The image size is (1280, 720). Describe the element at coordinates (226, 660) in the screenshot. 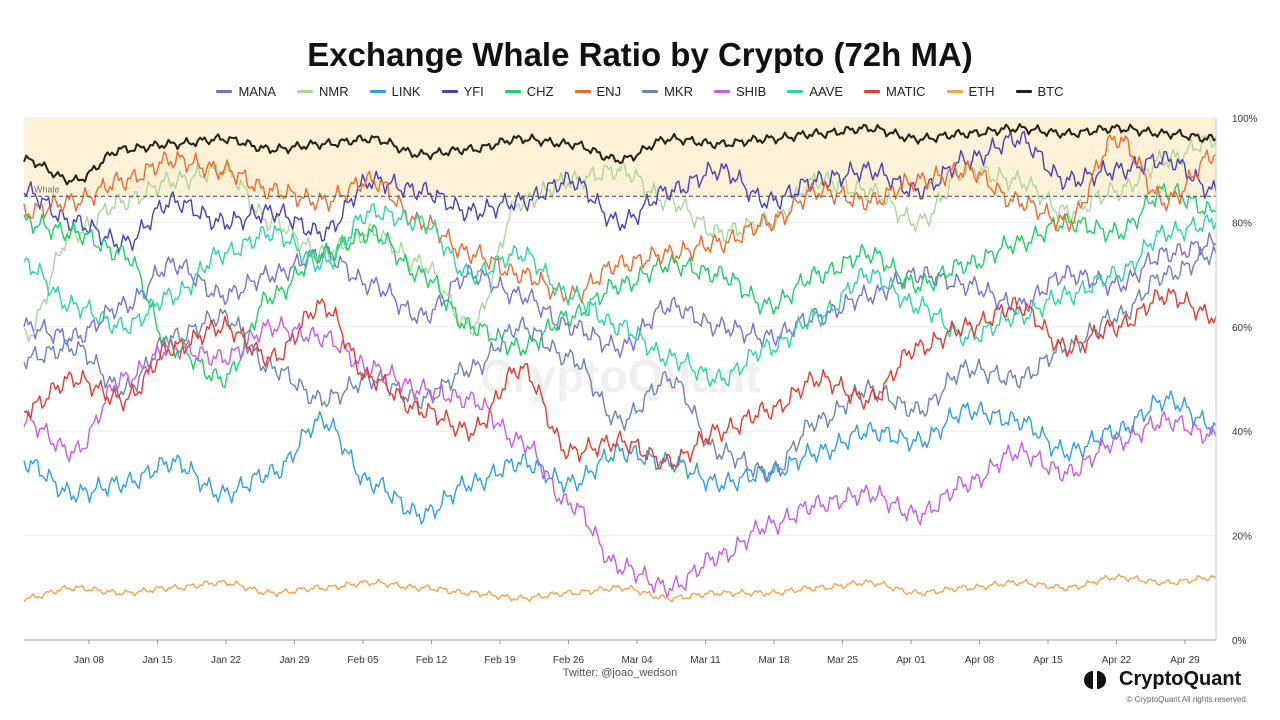

I see `x-tick-label: Jan 22` at that location.